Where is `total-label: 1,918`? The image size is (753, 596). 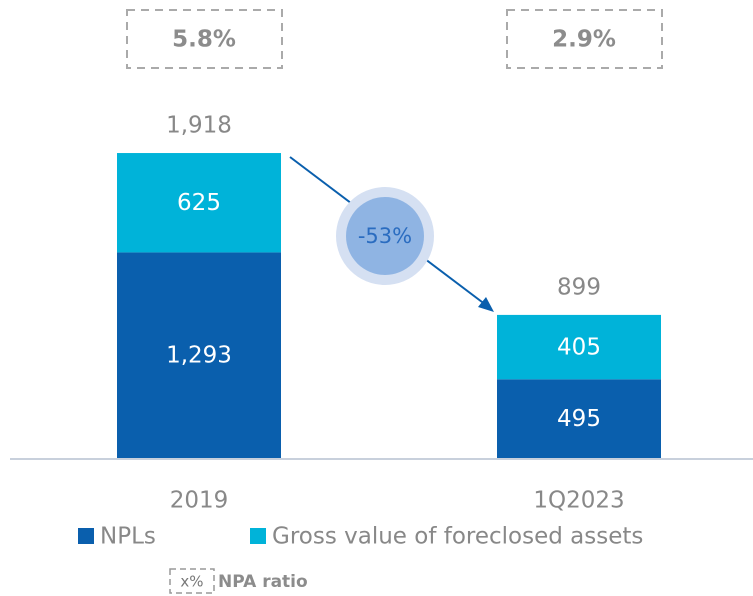 total-label: 1,918 is located at coordinates (199, 126).